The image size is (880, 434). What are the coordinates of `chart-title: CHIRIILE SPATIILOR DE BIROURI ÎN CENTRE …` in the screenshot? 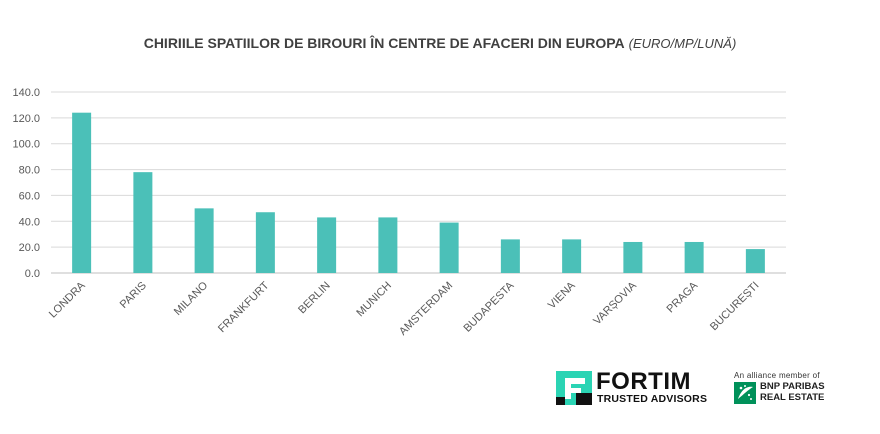 It's located at (440, 43).